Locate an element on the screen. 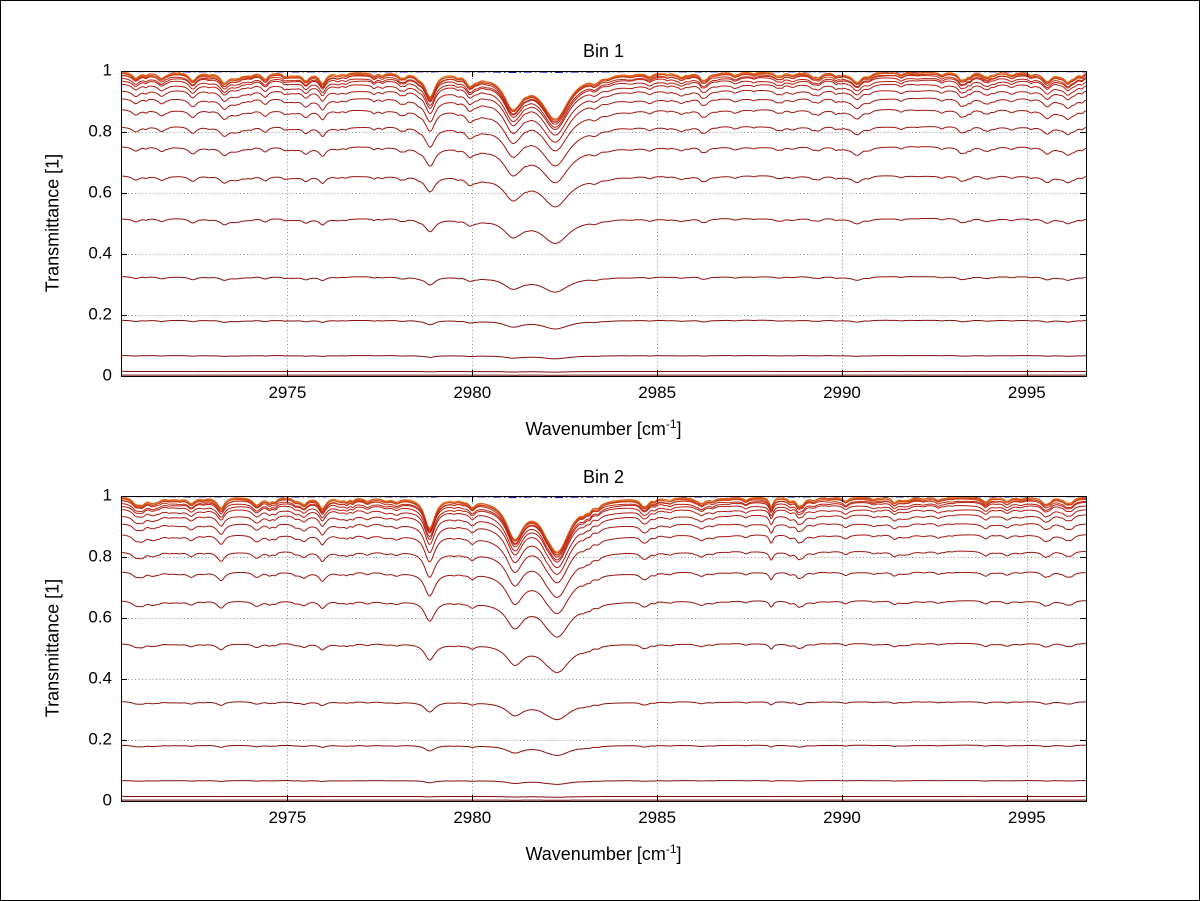 This screenshot has width=1200, height=901. bin-2-title: Bin 2 is located at coordinates (603, 477).